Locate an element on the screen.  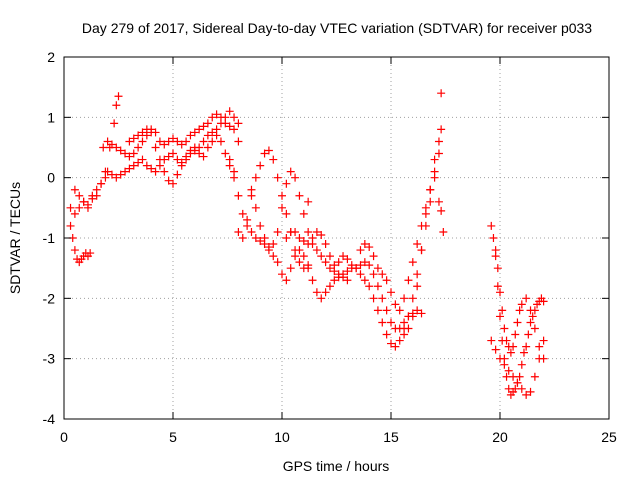
x-tick-label: 15 is located at coordinates (391, 437).